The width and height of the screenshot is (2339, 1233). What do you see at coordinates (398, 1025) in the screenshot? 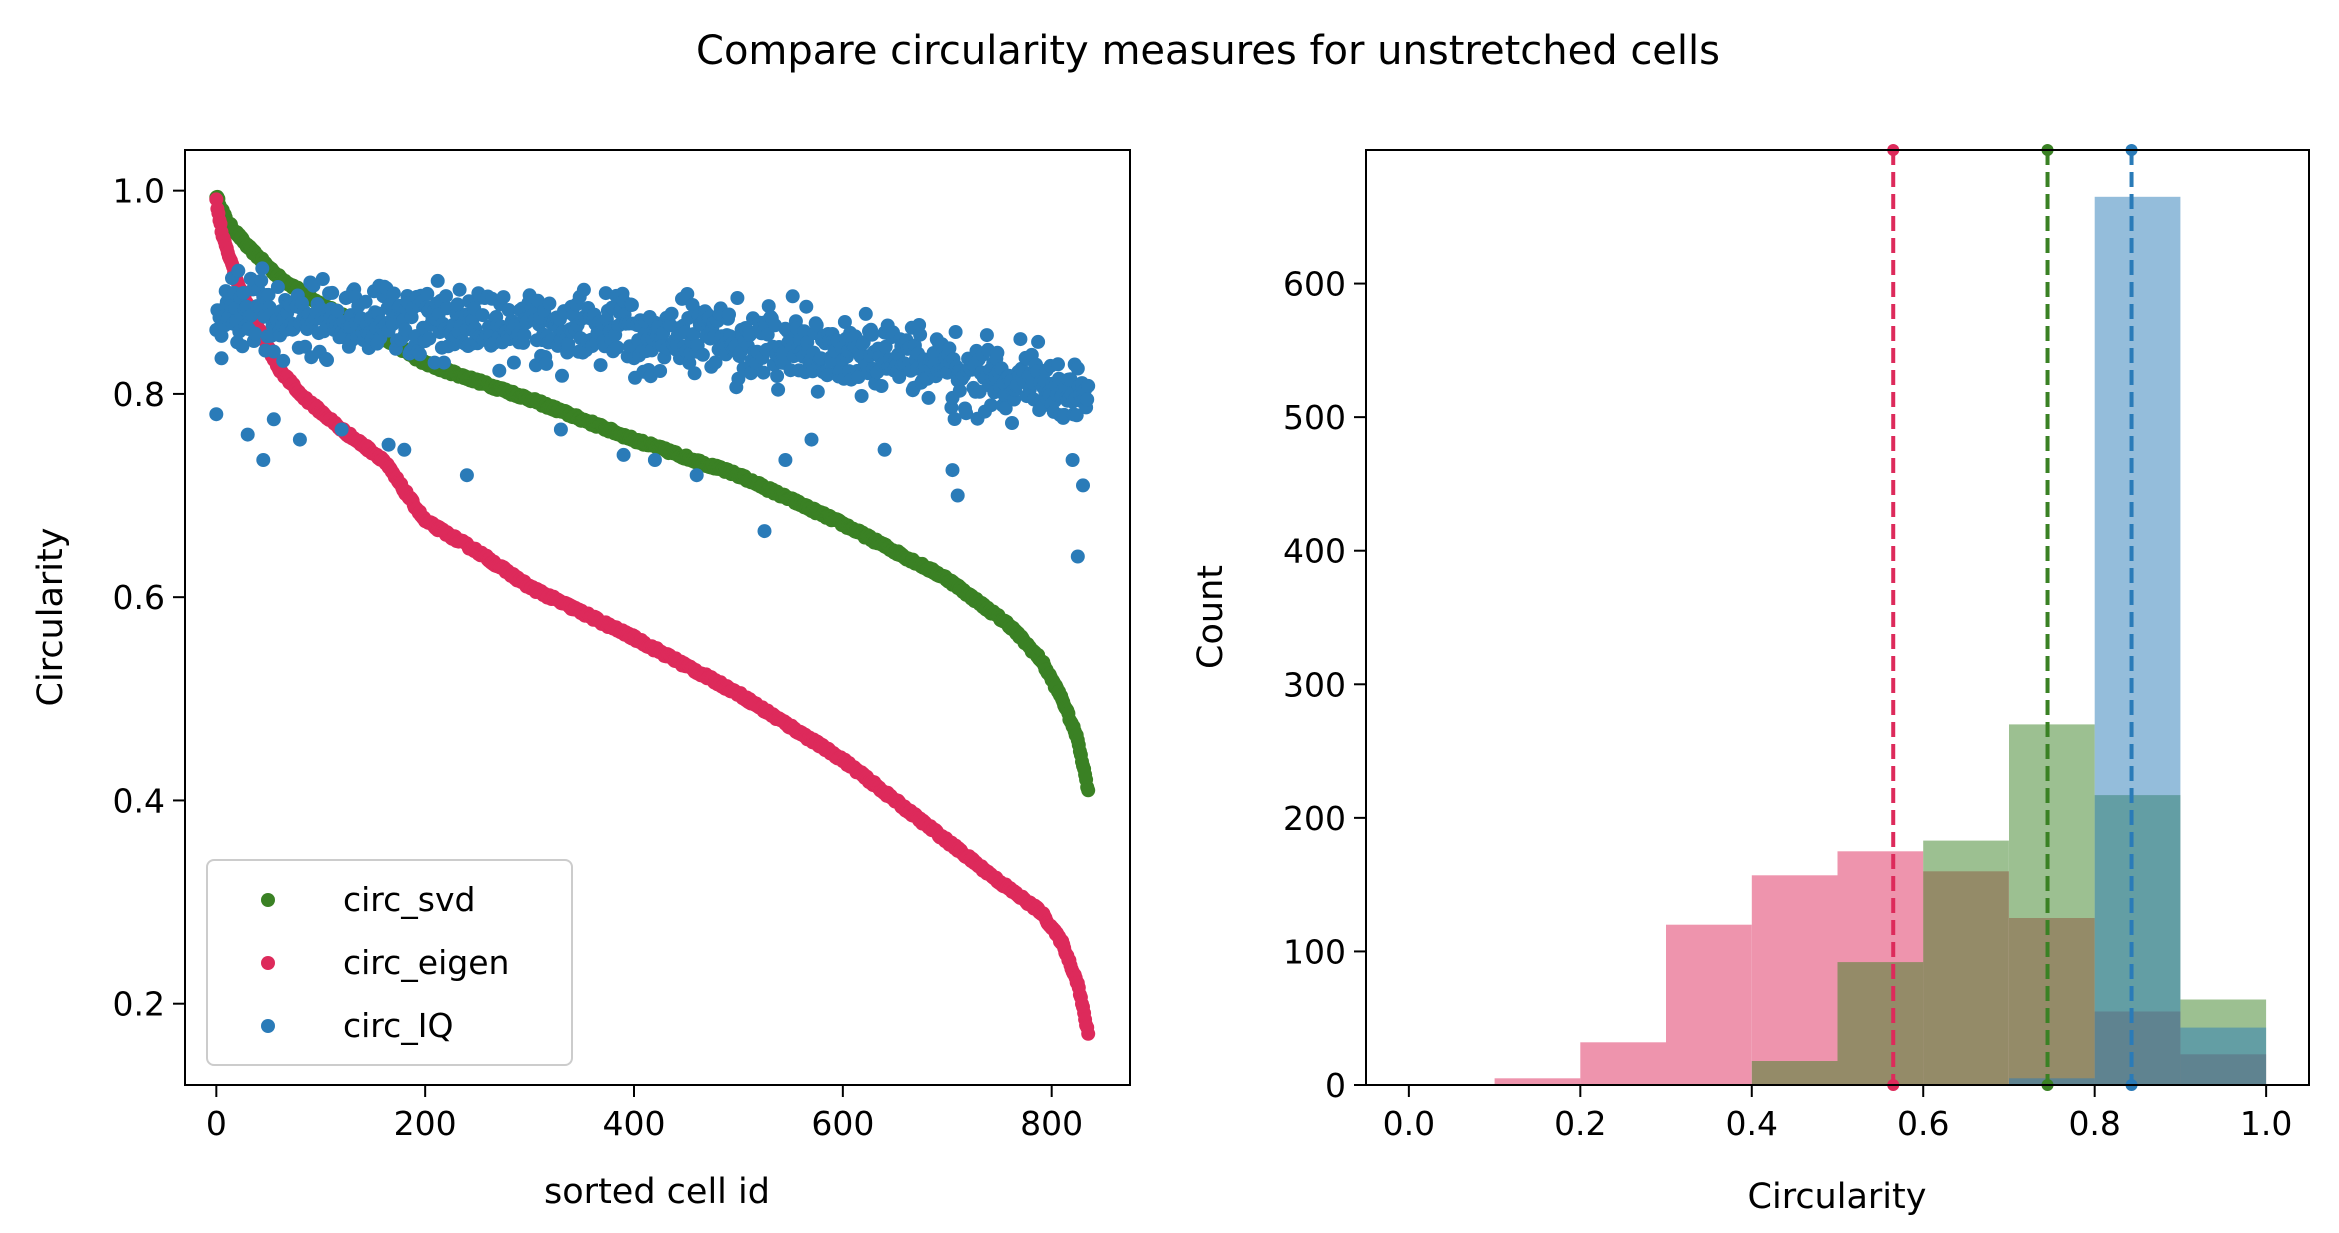
I see `legend-label-circ-iq: circ_IQ` at bounding box center [398, 1025].